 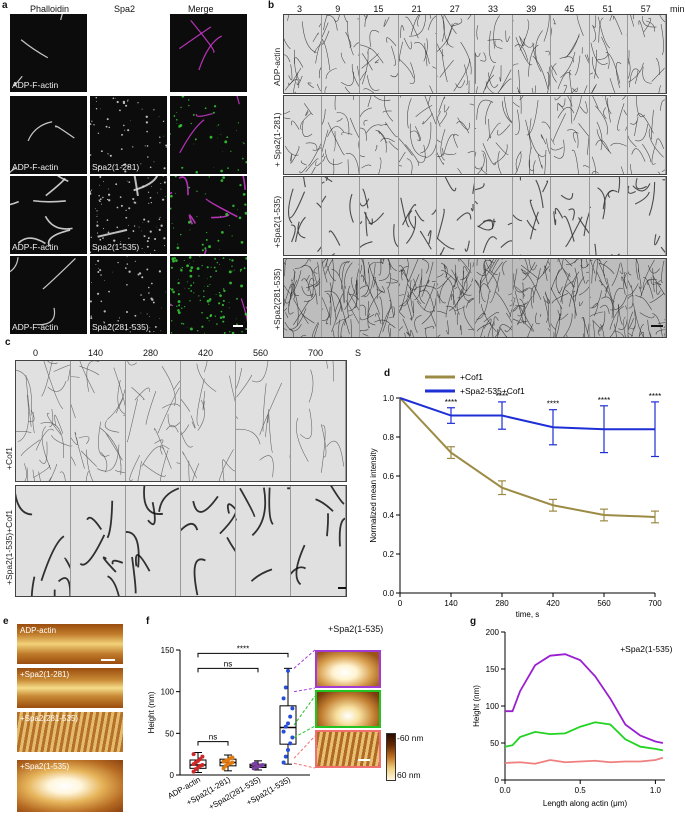 What do you see at coordinates (304, 659) in the screenshot?
I see `inset-connector` at bounding box center [304, 659].